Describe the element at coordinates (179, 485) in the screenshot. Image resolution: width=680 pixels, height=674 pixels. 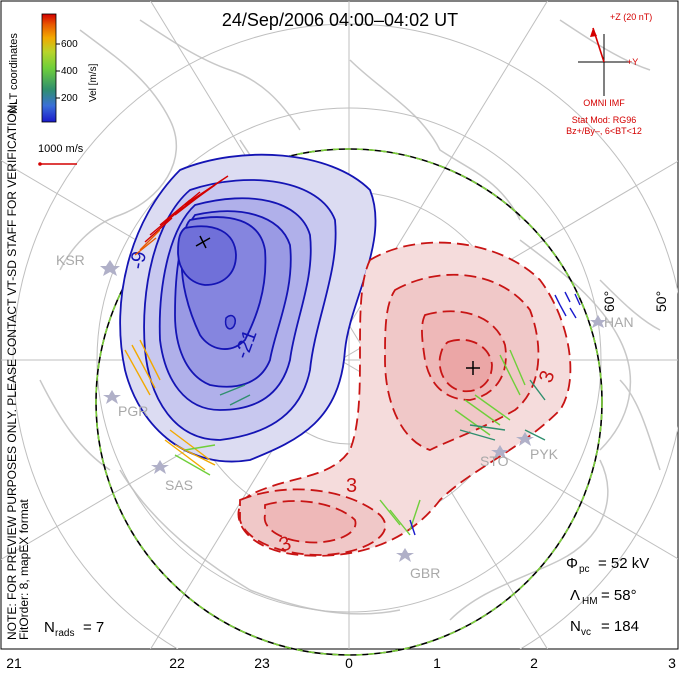
I see `site-label-sas: SAS` at that location.